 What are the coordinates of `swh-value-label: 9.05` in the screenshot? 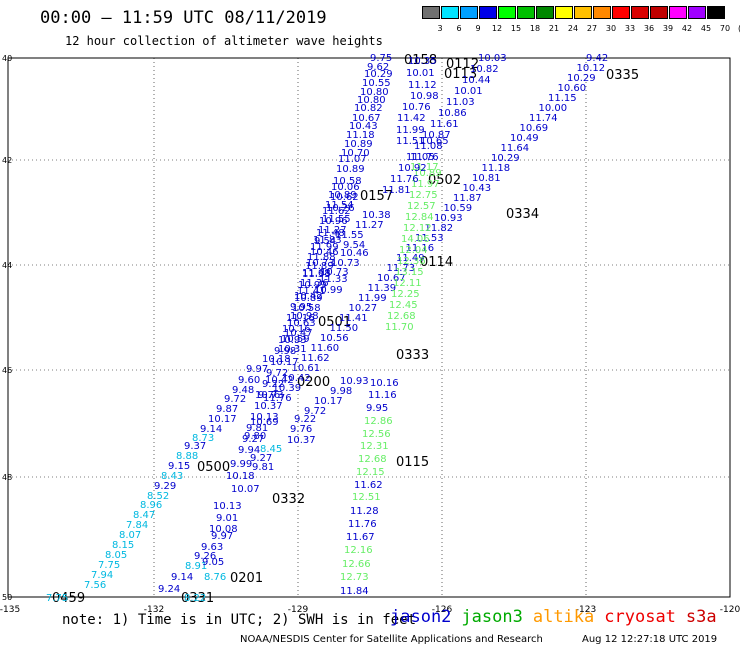 It's located at (213, 562).